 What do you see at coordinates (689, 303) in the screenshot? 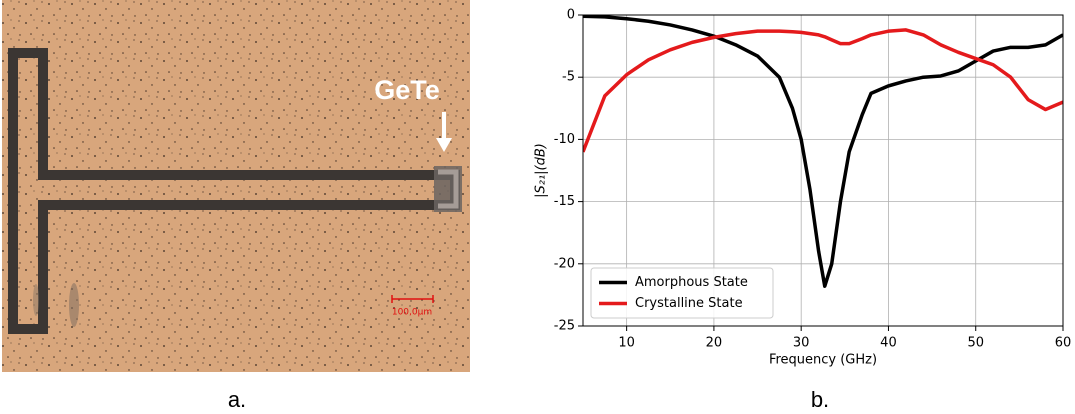
I see `legend-label: Crystalline State` at bounding box center [689, 303].